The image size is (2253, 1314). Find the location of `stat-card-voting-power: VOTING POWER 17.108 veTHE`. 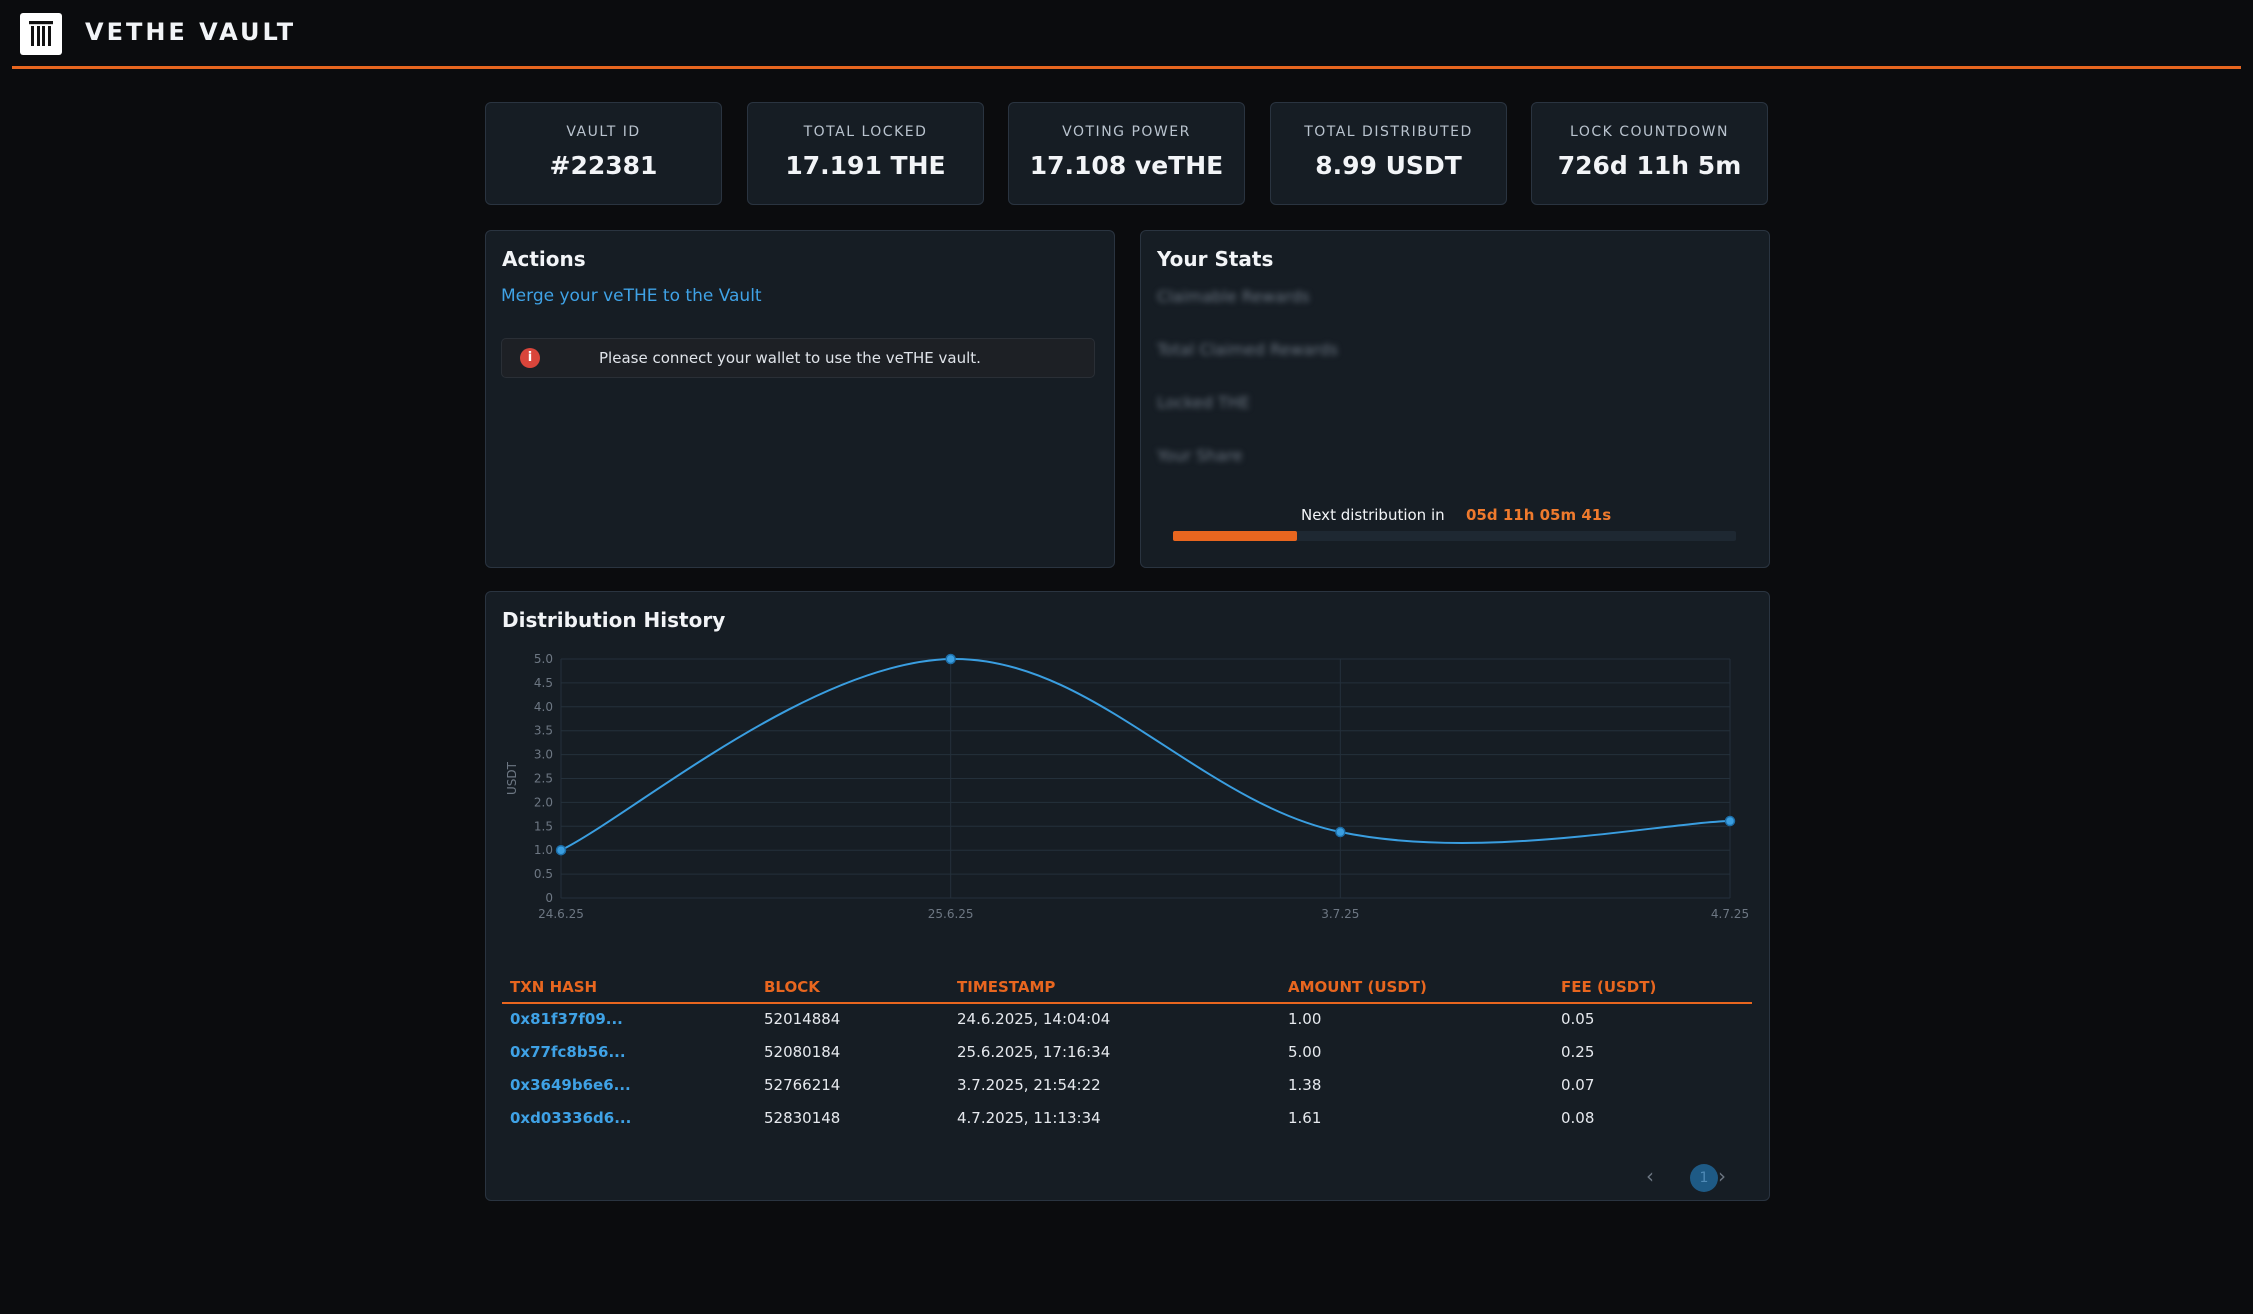

stat-card-voting-power: VOTING POWER 17.108 veTHE is located at coordinates (1126, 153).